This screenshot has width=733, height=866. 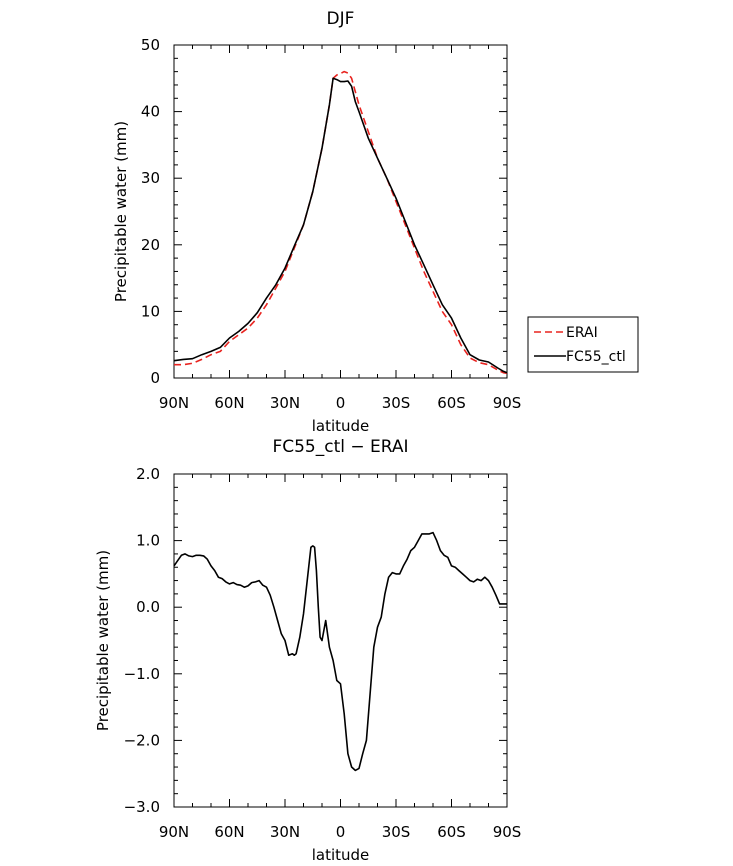 I want to click on y-tick-label: 40, so click(x=150, y=112).